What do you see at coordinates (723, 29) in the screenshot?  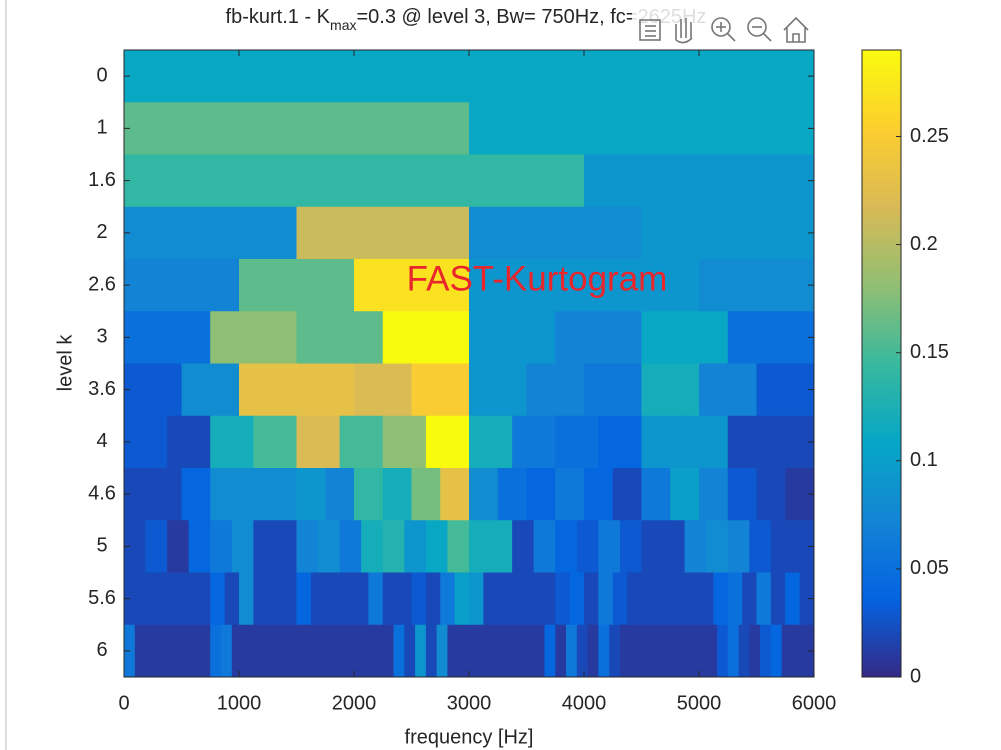 I see `zoom-in-button` at bounding box center [723, 29].